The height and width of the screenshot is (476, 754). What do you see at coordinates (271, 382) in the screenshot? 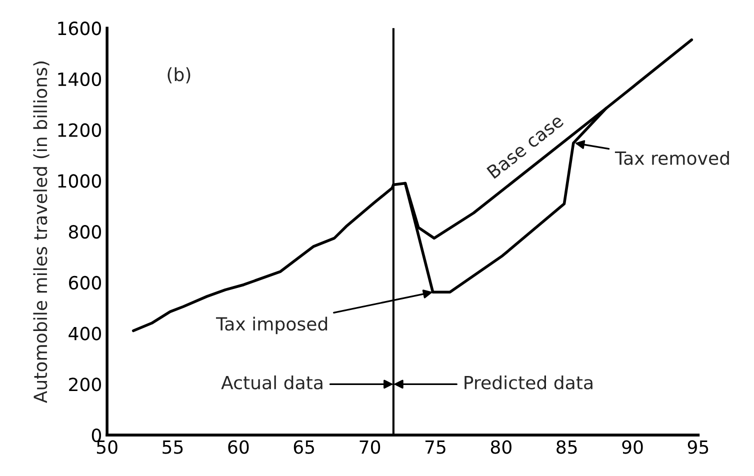
I see `annotation: Actual data` at bounding box center [271, 382].